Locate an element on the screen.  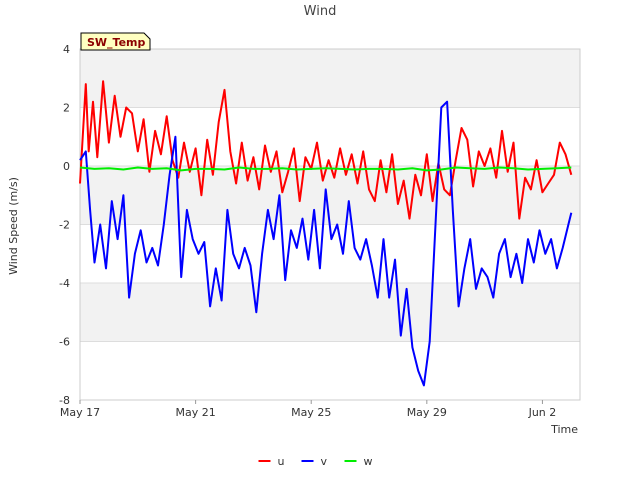
y-tick-label: -6 is located at coordinates (64, 342).